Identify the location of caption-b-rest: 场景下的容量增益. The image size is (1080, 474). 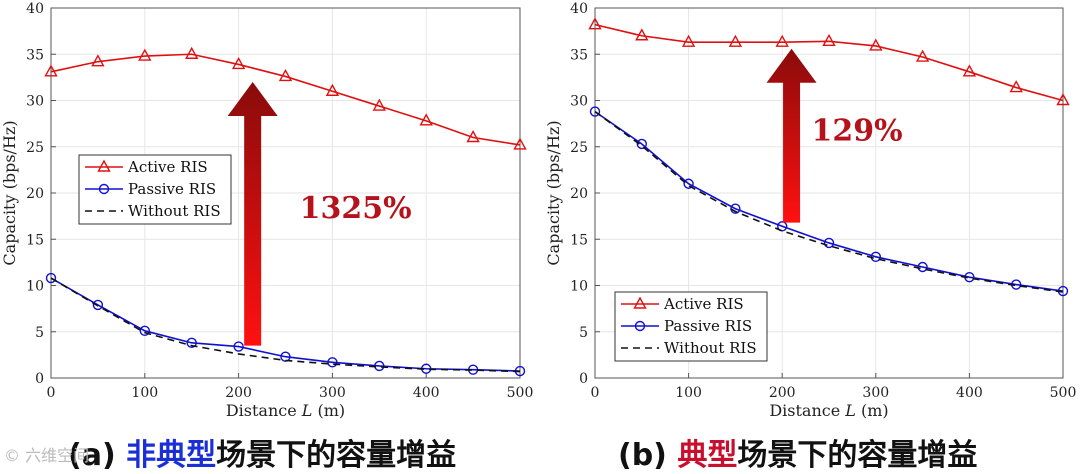
(857, 455).